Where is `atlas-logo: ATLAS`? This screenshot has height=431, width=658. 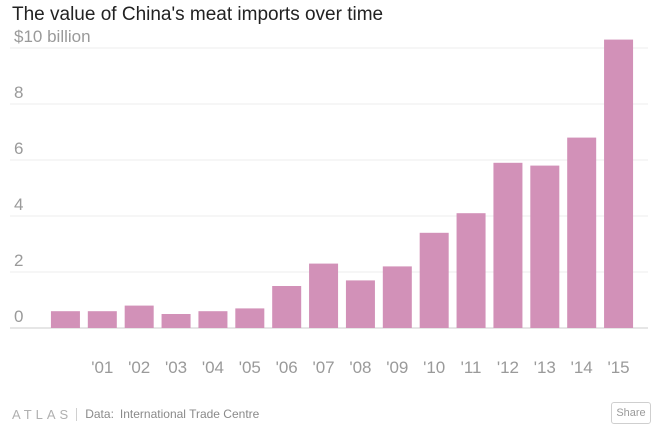 atlas-logo: ATLAS is located at coordinates (42, 414).